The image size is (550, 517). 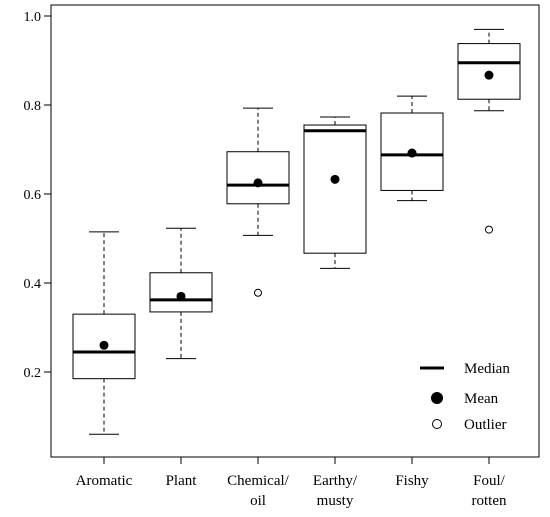 What do you see at coordinates (258, 501) in the screenshot?
I see `x-category-label: oil` at bounding box center [258, 501].